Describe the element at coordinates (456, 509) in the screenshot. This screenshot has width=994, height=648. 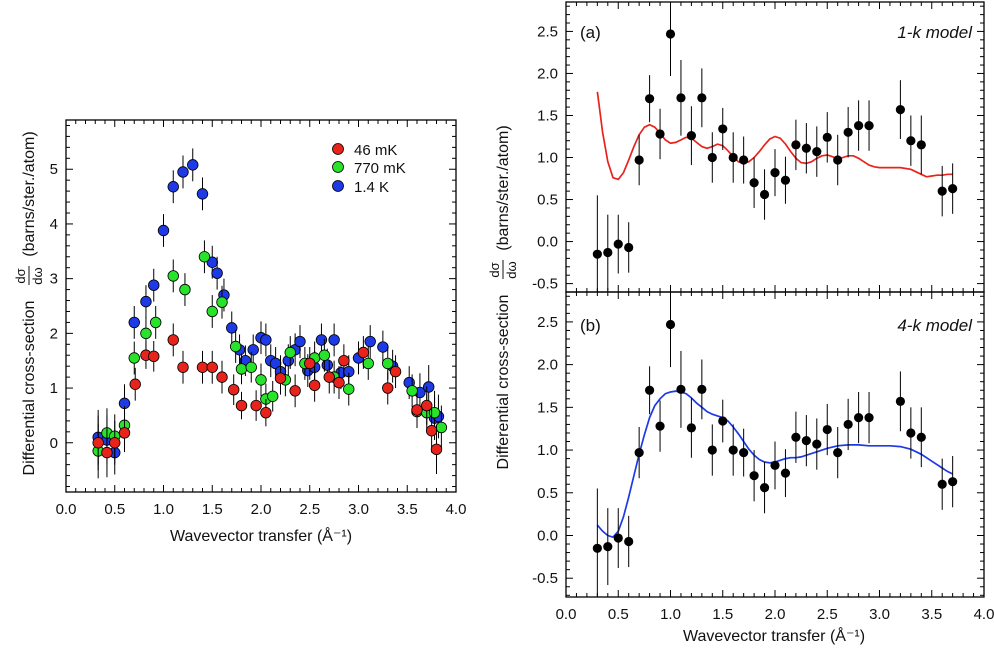
I see `left-x-tick-label: 4.0` at that location.